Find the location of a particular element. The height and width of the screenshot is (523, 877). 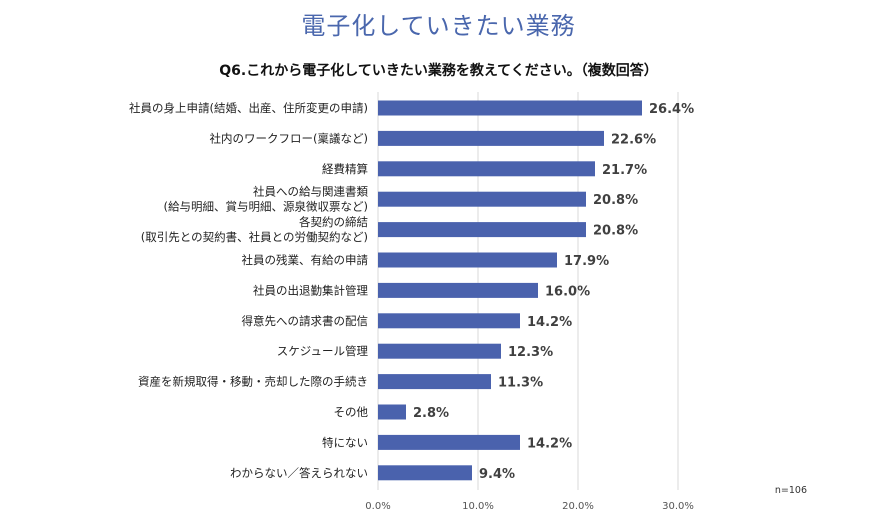

data-label: 17.9% is located at coordinates (586, 261).